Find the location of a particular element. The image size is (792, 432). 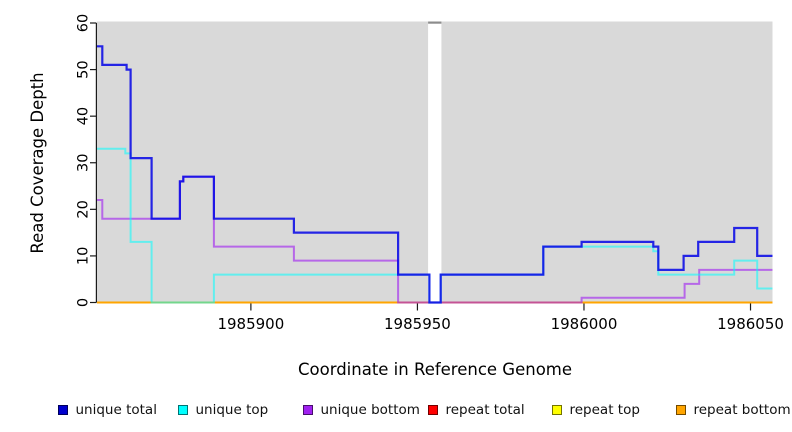

y-tick-label: 10 is located at coordinates (84, 256).